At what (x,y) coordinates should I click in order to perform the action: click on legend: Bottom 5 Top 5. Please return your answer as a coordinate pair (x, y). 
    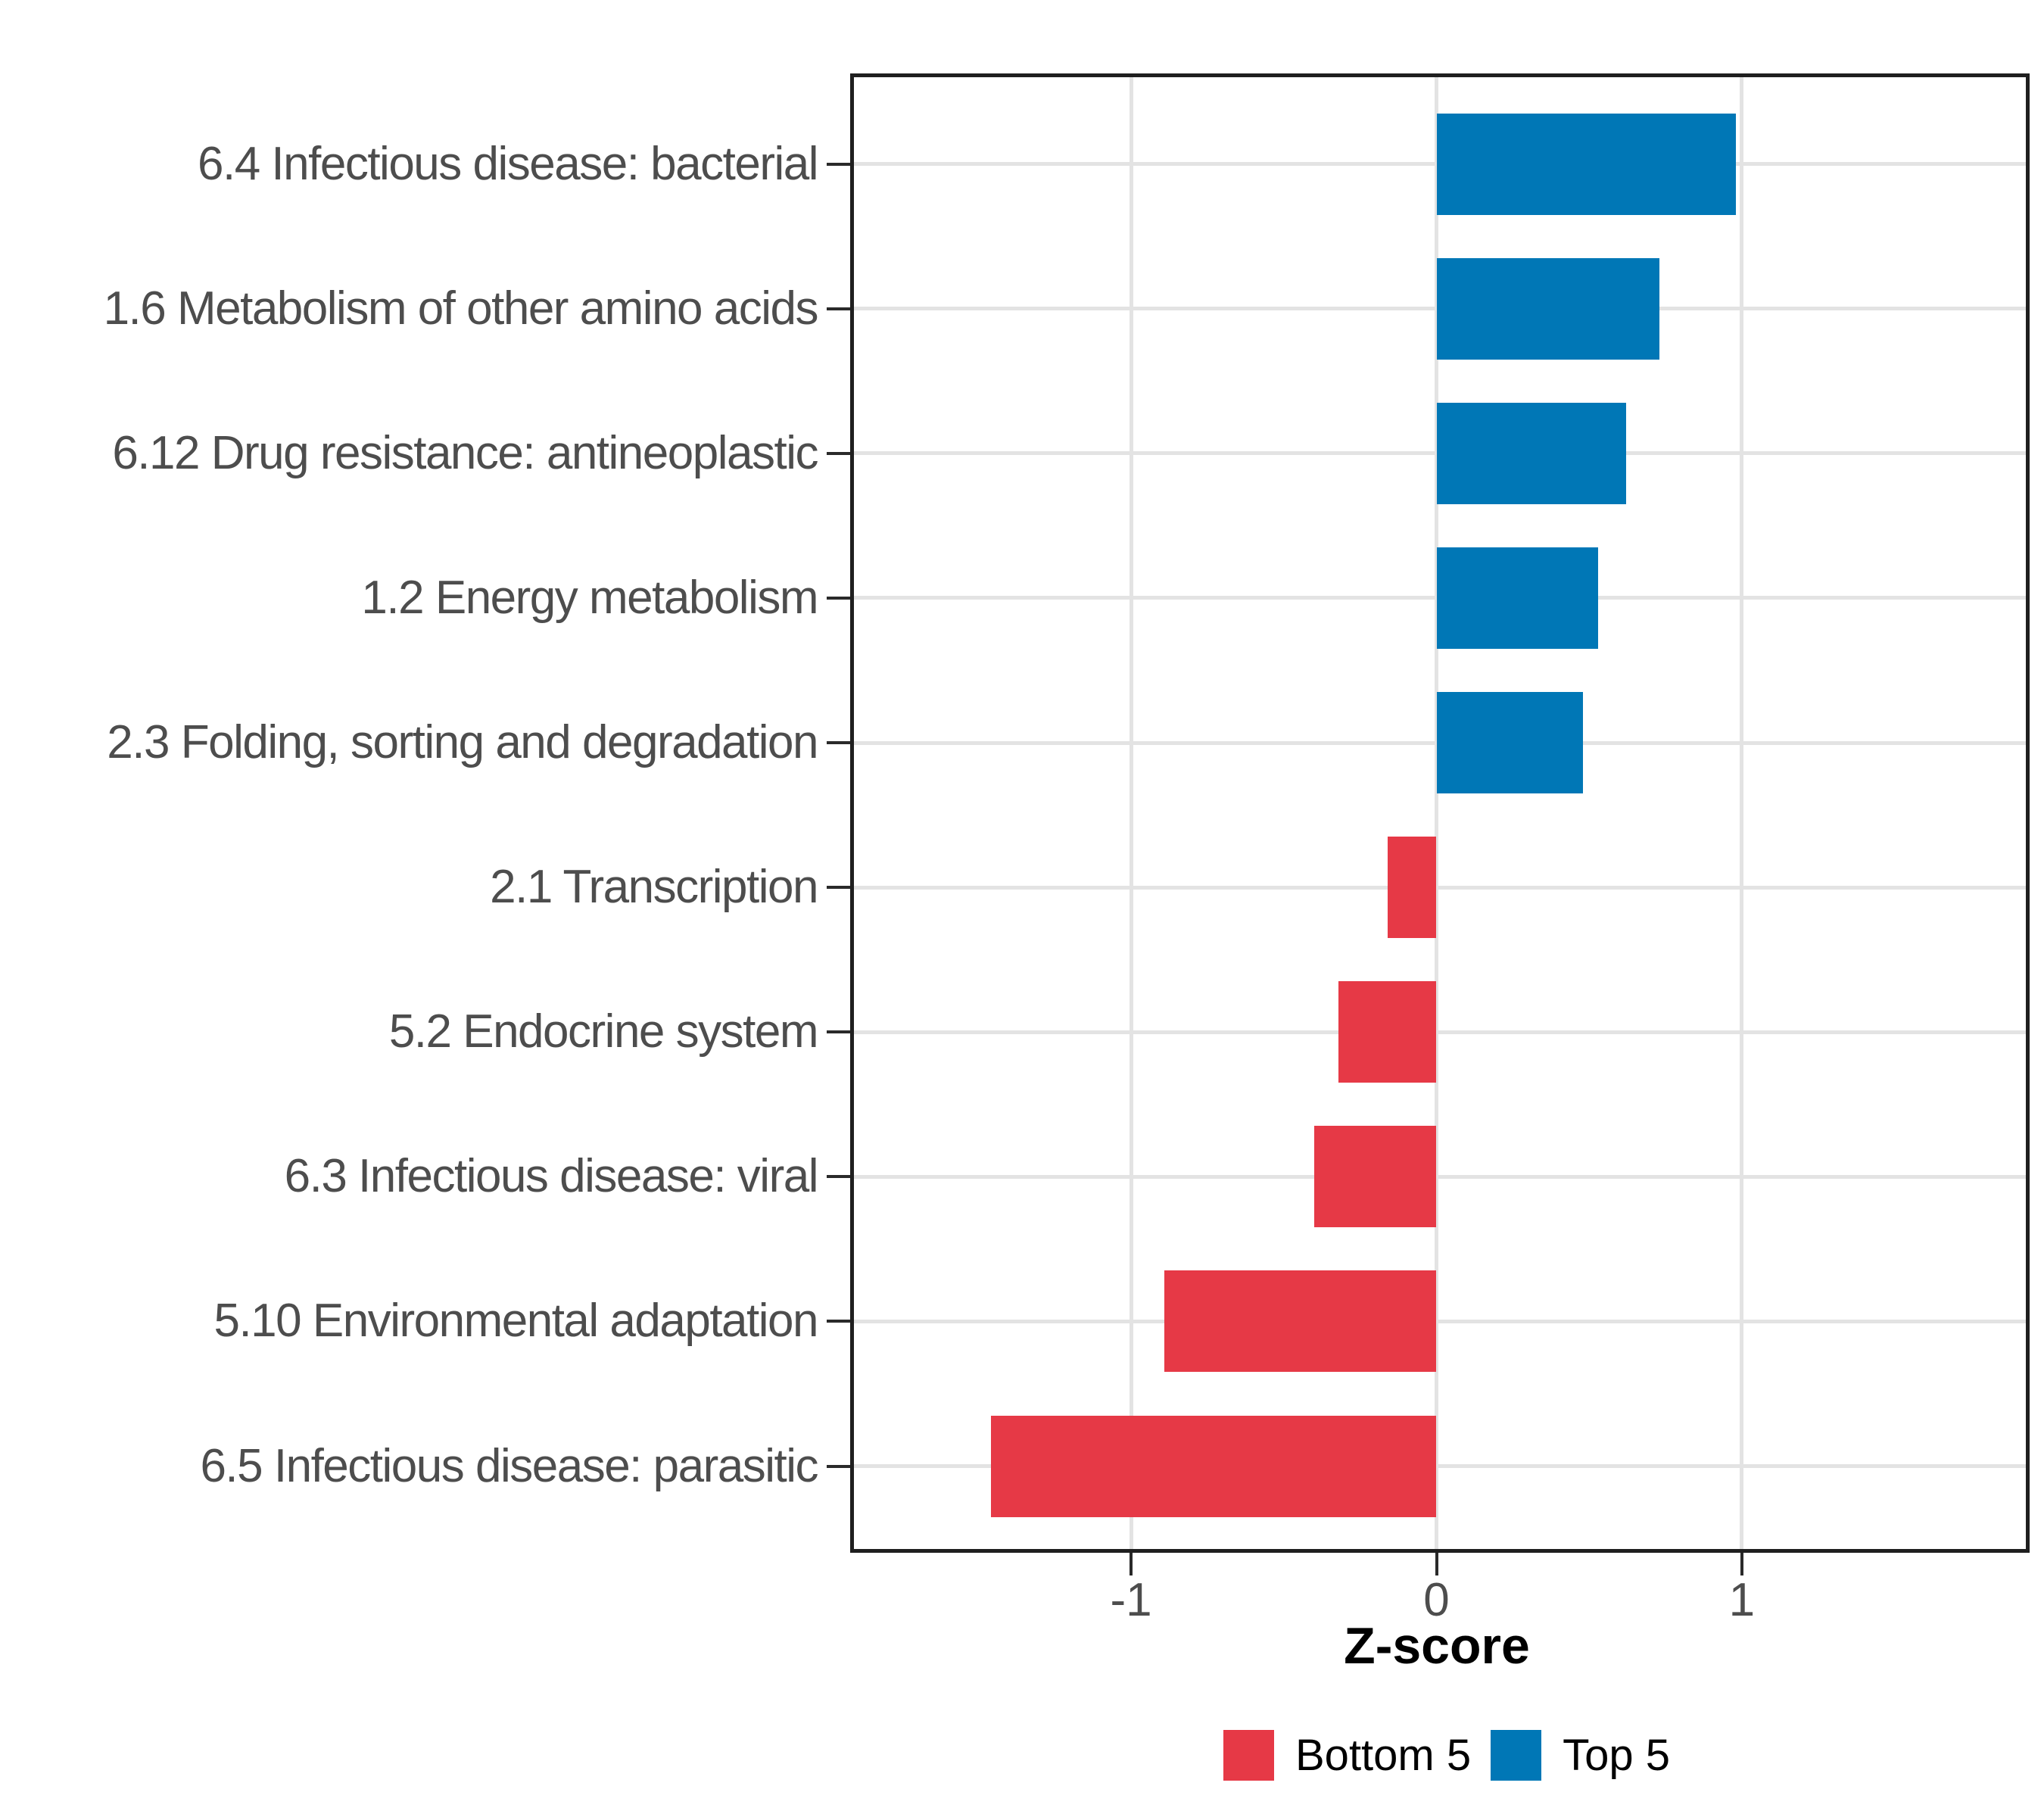
    Looking at the image, I should click on (1446, 1755).